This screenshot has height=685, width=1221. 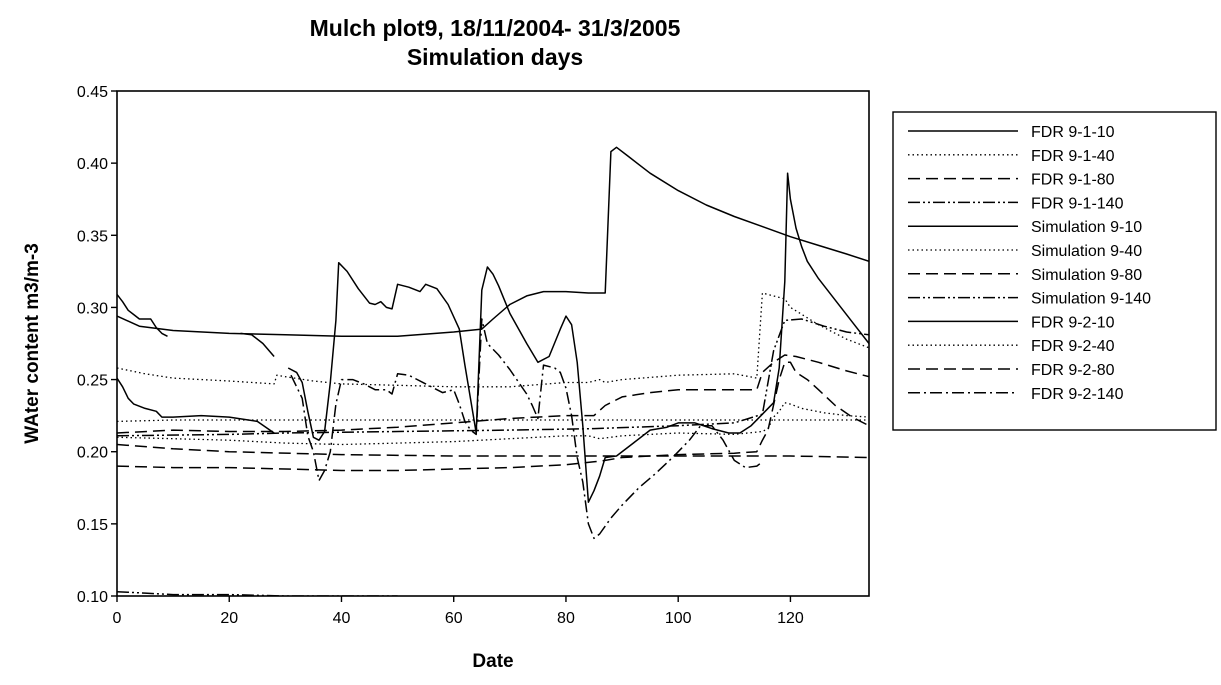 What do you see at coordinates (342, 618) in the screenshot?
I see `x-tick-label: 40` at bounding box center [342, 618].